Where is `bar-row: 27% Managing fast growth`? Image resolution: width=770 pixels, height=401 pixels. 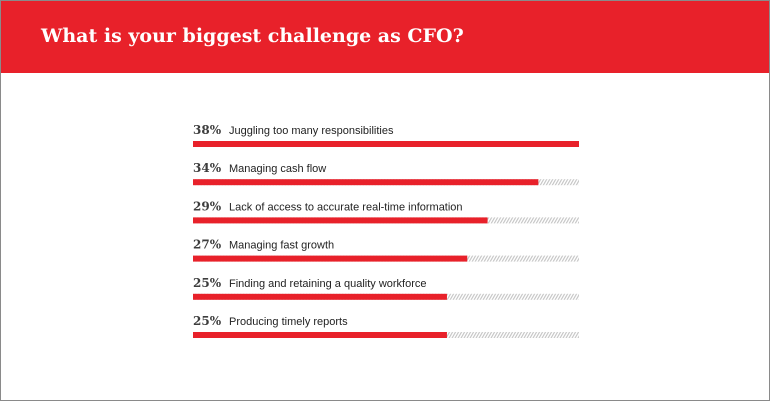
bar-row: 27% Managing fast growth is located at coordinates (386, 250).